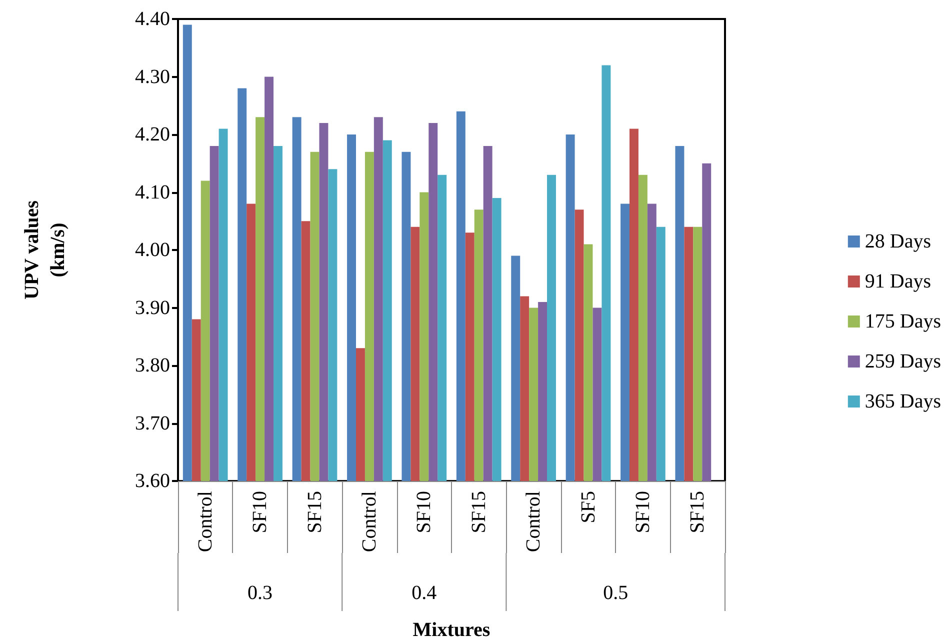  What do you see at coordinates (152, 77) in the screenshot?
I see `y-tick-label: 4.30` at bounding box center [152, 77].